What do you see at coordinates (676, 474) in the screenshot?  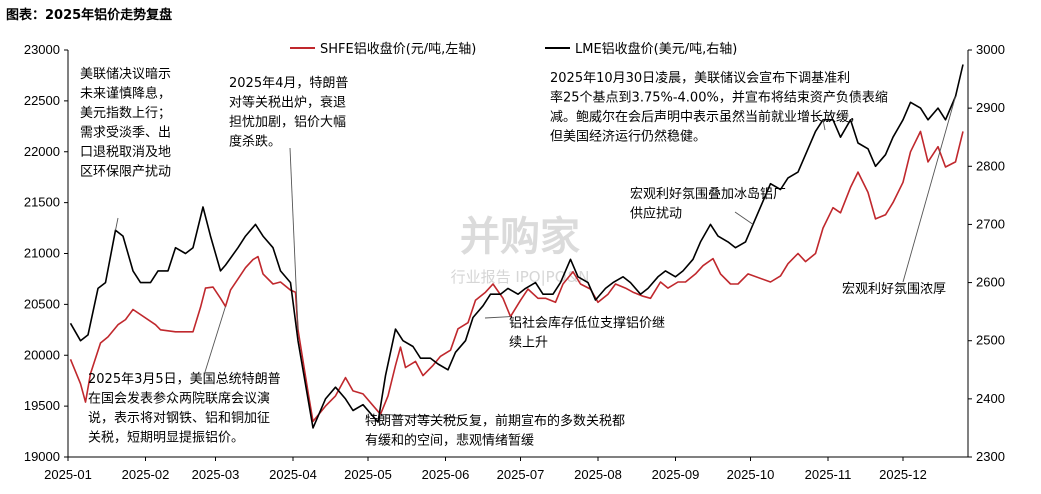 I see `x-tick-label: 2025-09` at bounding box center [676, 474].